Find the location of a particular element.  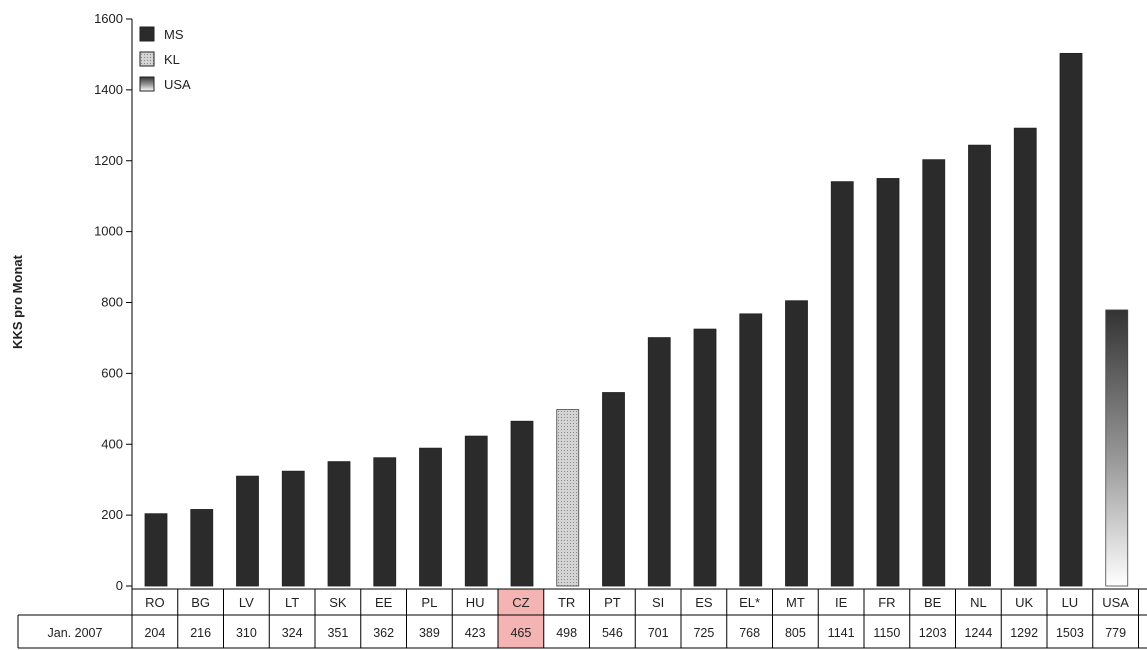

value-label: 310 is located at coordinates (246, 633).